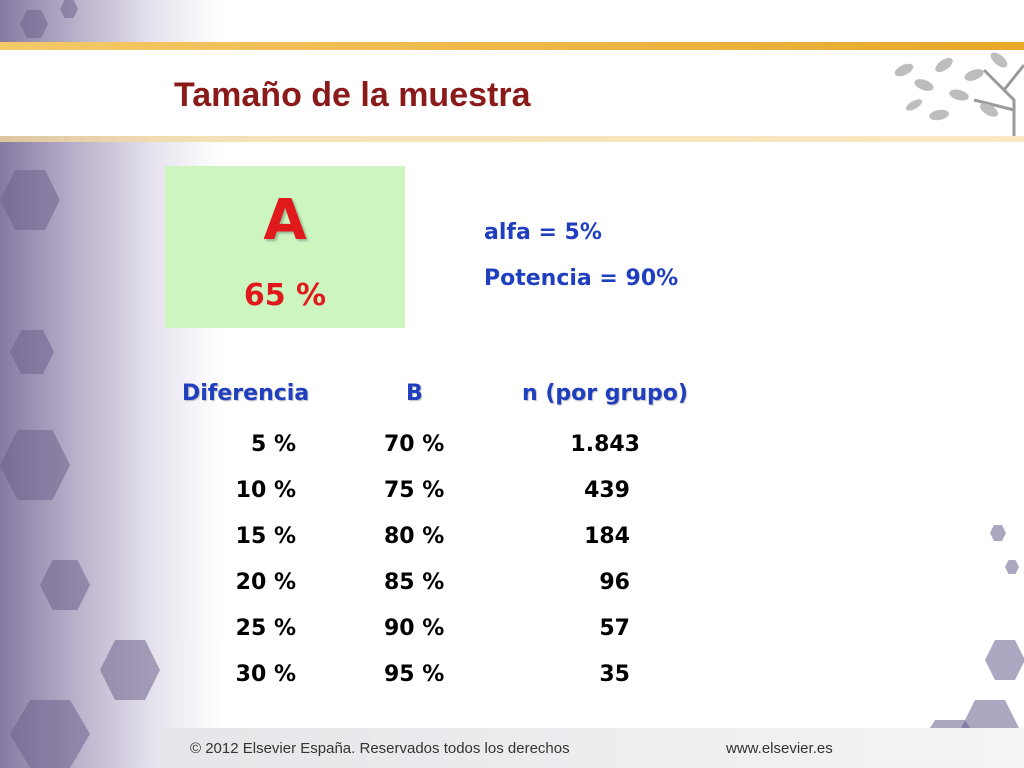  What do you see at coordinates (265, 674) in the screenshot?
I see `cell-diferencia: 30 %` at bounding box center [265, 674].